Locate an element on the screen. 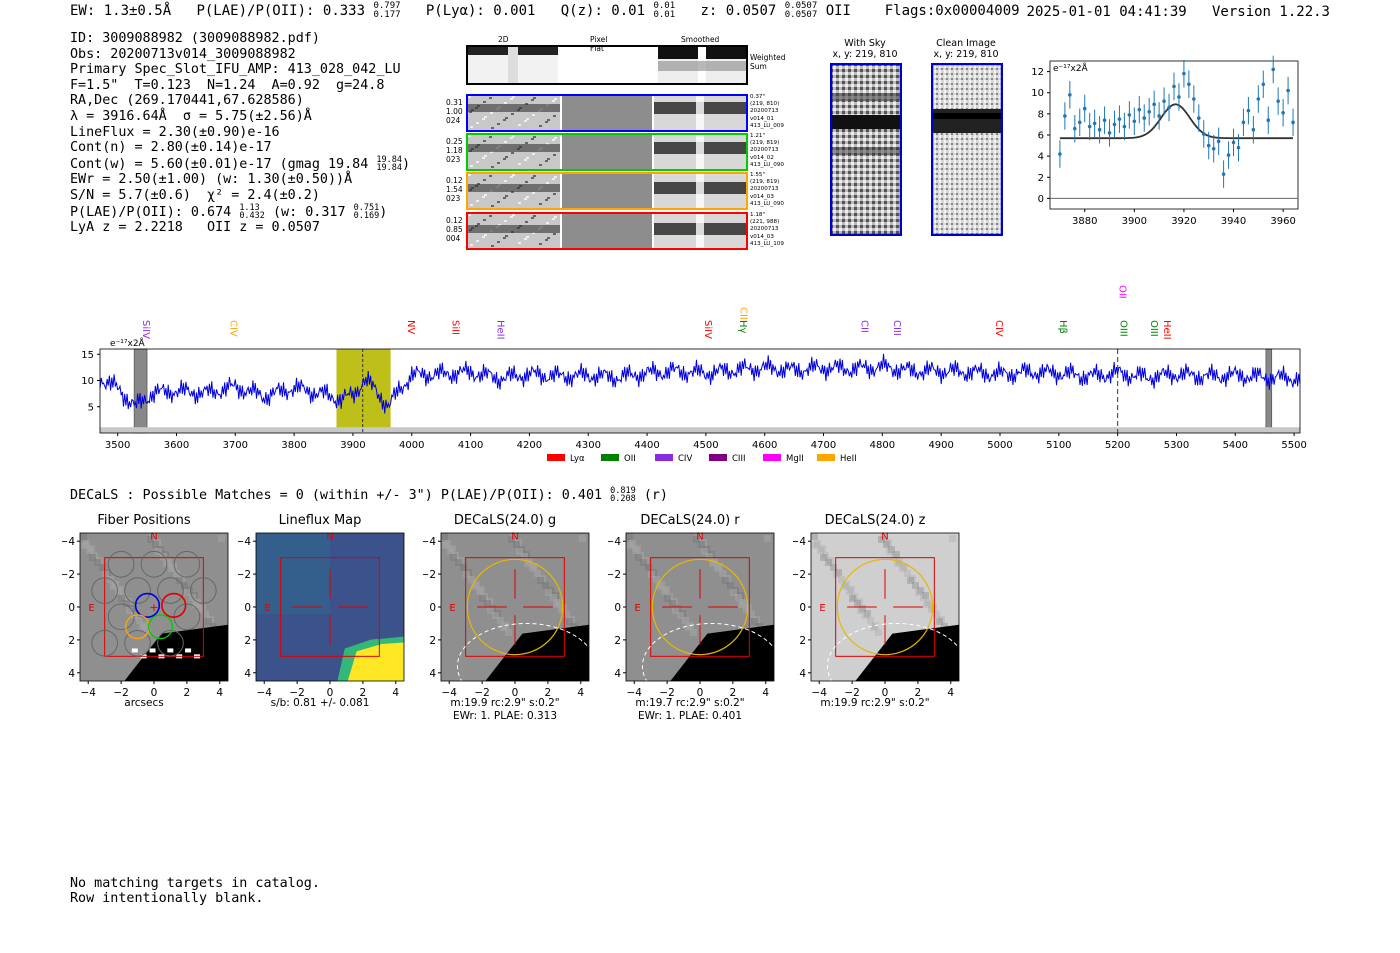  spec-xtick-label: 3800 is located at coordinates (293, 445).